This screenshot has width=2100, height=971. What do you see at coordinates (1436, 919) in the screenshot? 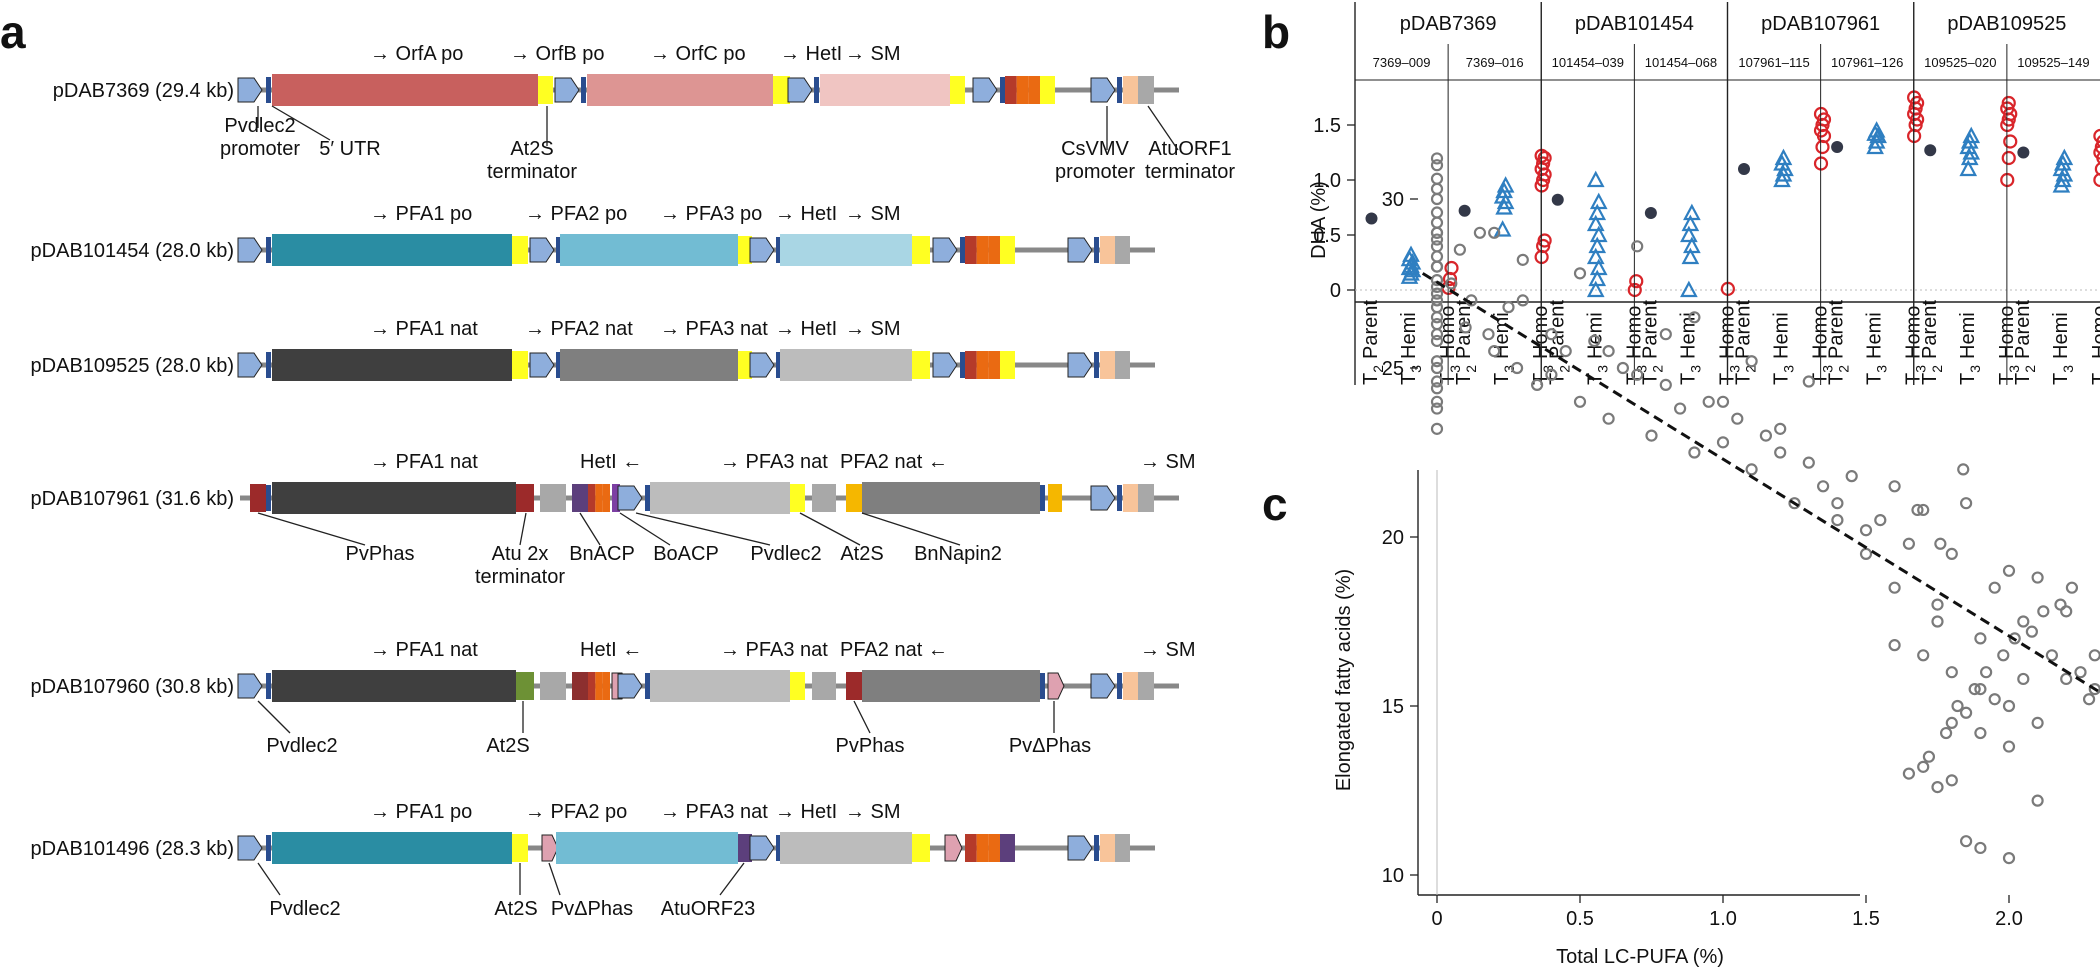
I see `x-tick-label: 0` at bounding box center [1436, 919].